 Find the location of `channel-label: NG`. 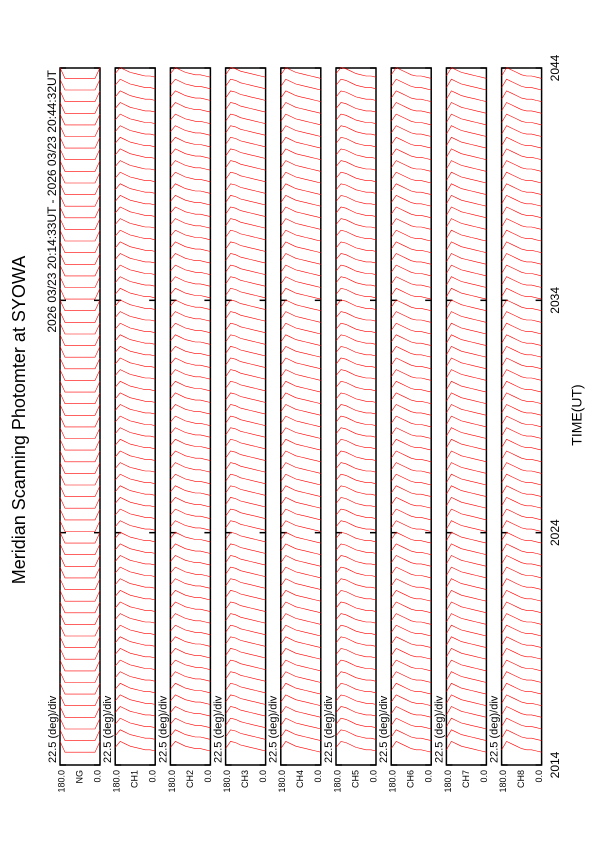

channel-label: NG is located at coordinates (79, 777).